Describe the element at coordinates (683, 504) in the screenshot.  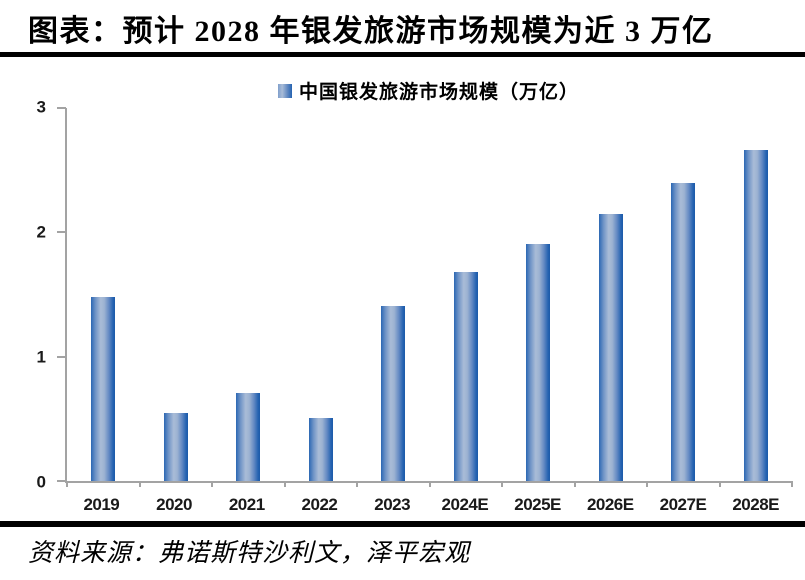
I see `x-tick-label-2027E: 2027E` at that location.